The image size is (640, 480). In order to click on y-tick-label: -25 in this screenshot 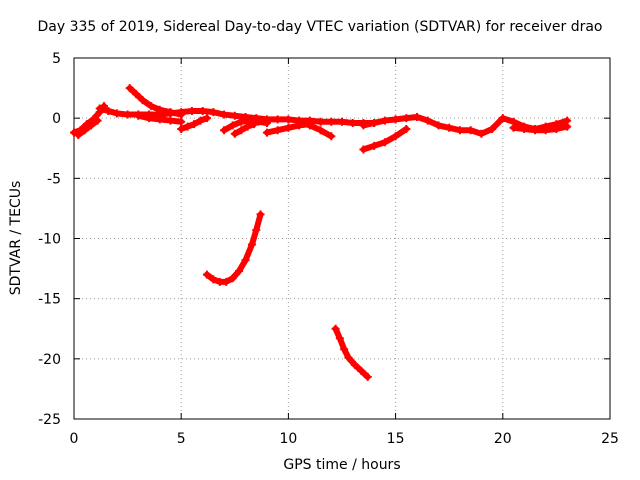, I will do `click(49, 420)`.